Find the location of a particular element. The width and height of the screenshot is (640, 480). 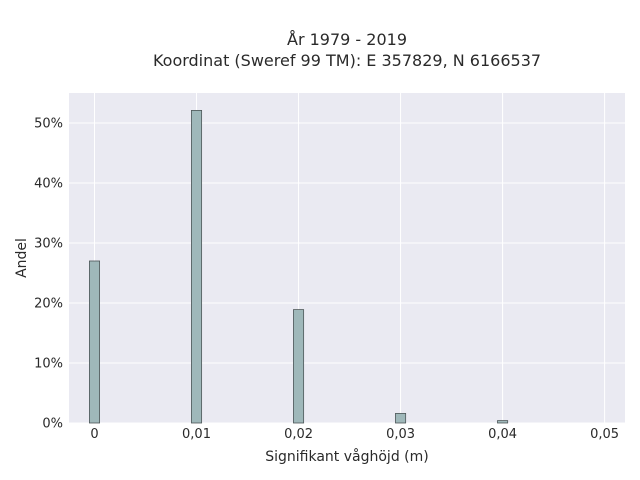

y-axis-title: Andel is located at coordinates (22, 258).